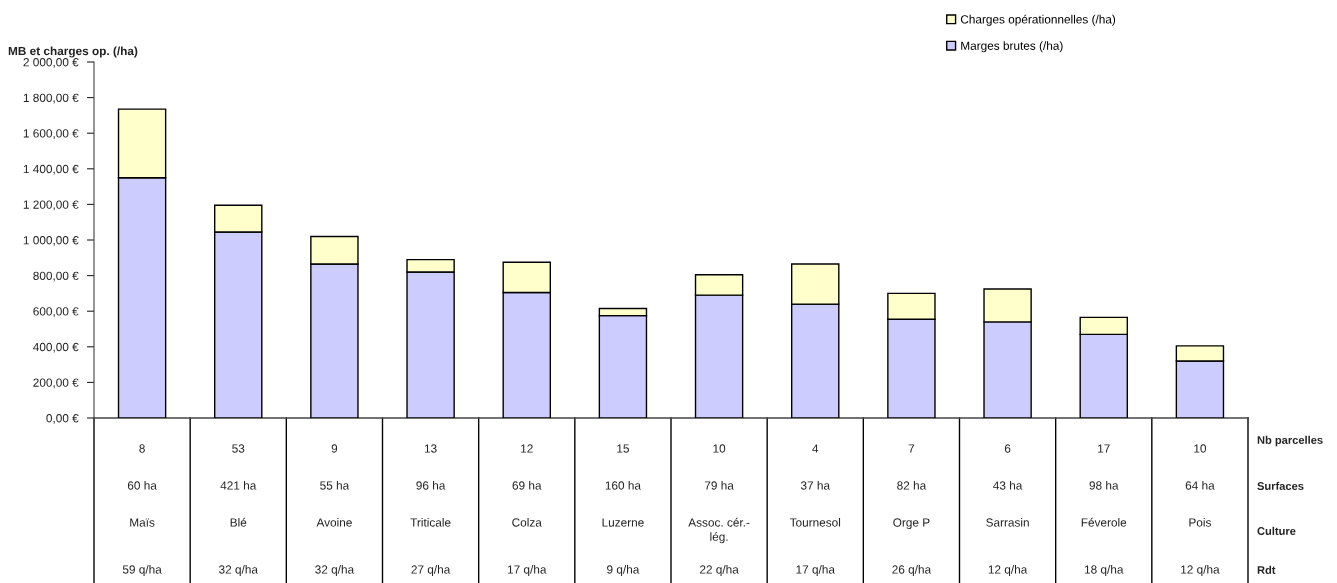 The height and width of the screenshot is (583, 1337). I want to click on category-label: 12 69 ha Colza 17 q/ha, so click(527, 510).